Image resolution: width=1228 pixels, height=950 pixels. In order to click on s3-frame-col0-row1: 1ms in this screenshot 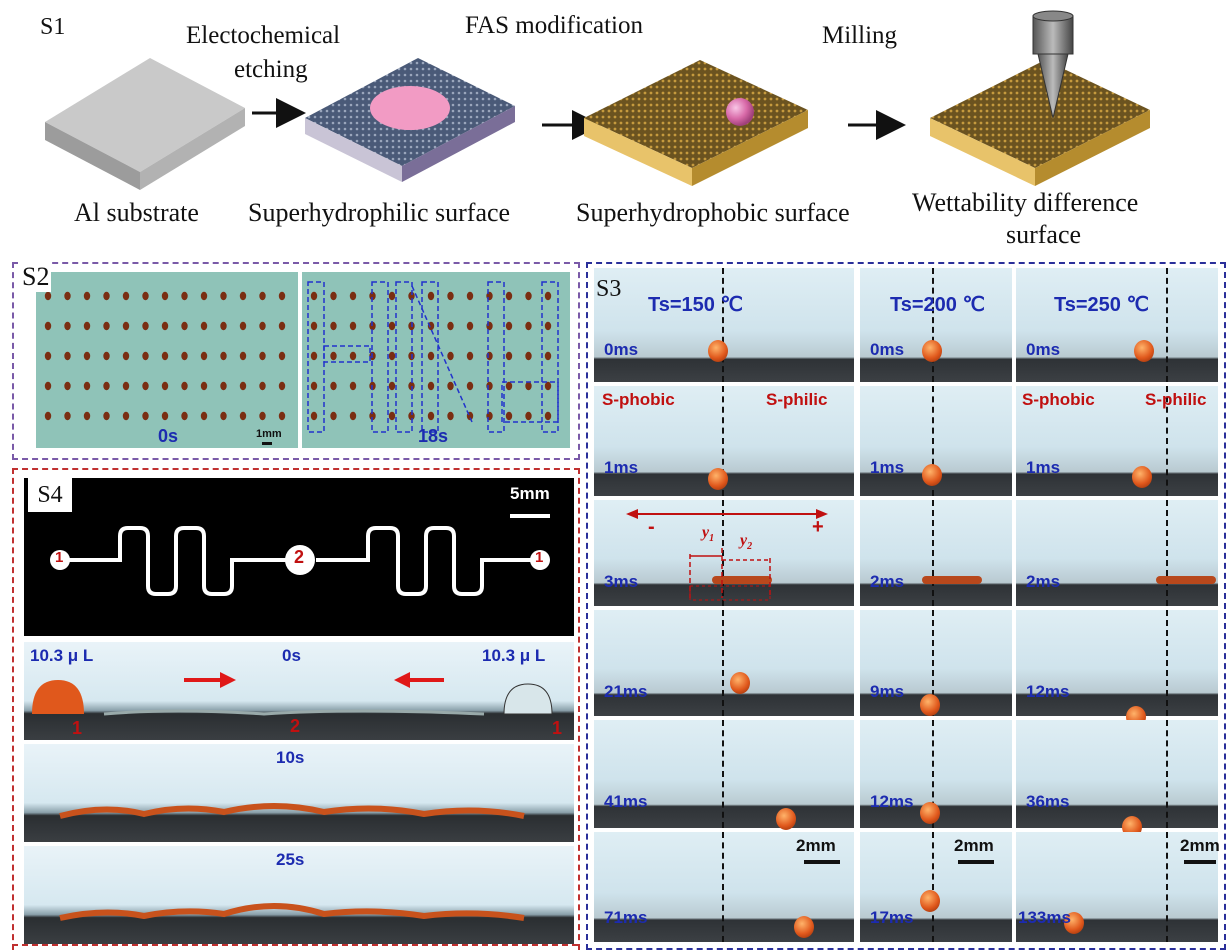, I will do `click(724, 441)`.